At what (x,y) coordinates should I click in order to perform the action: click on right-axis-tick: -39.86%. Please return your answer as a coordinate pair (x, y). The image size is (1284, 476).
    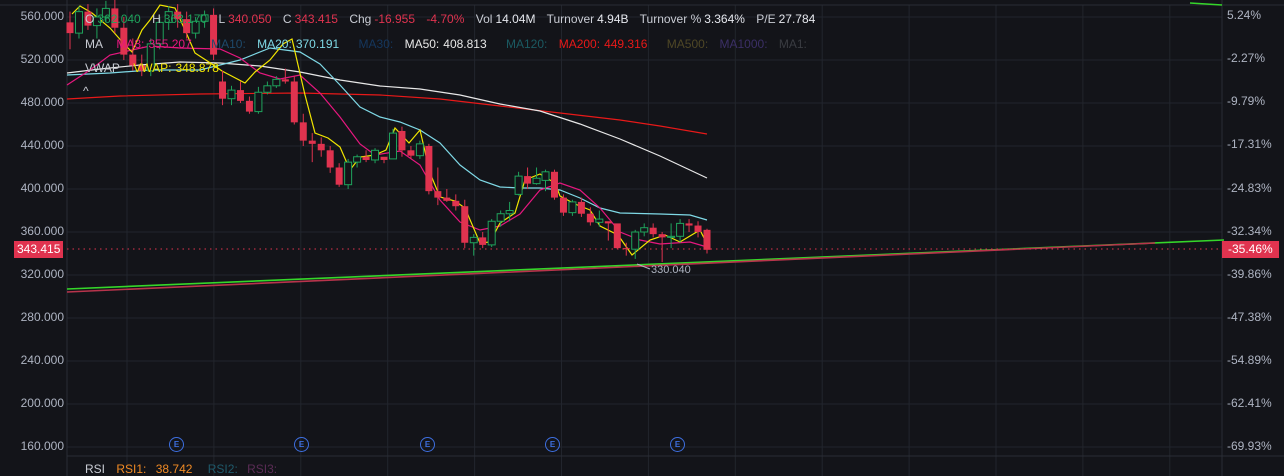
    Looking at the image, I should click on (1249, 274).